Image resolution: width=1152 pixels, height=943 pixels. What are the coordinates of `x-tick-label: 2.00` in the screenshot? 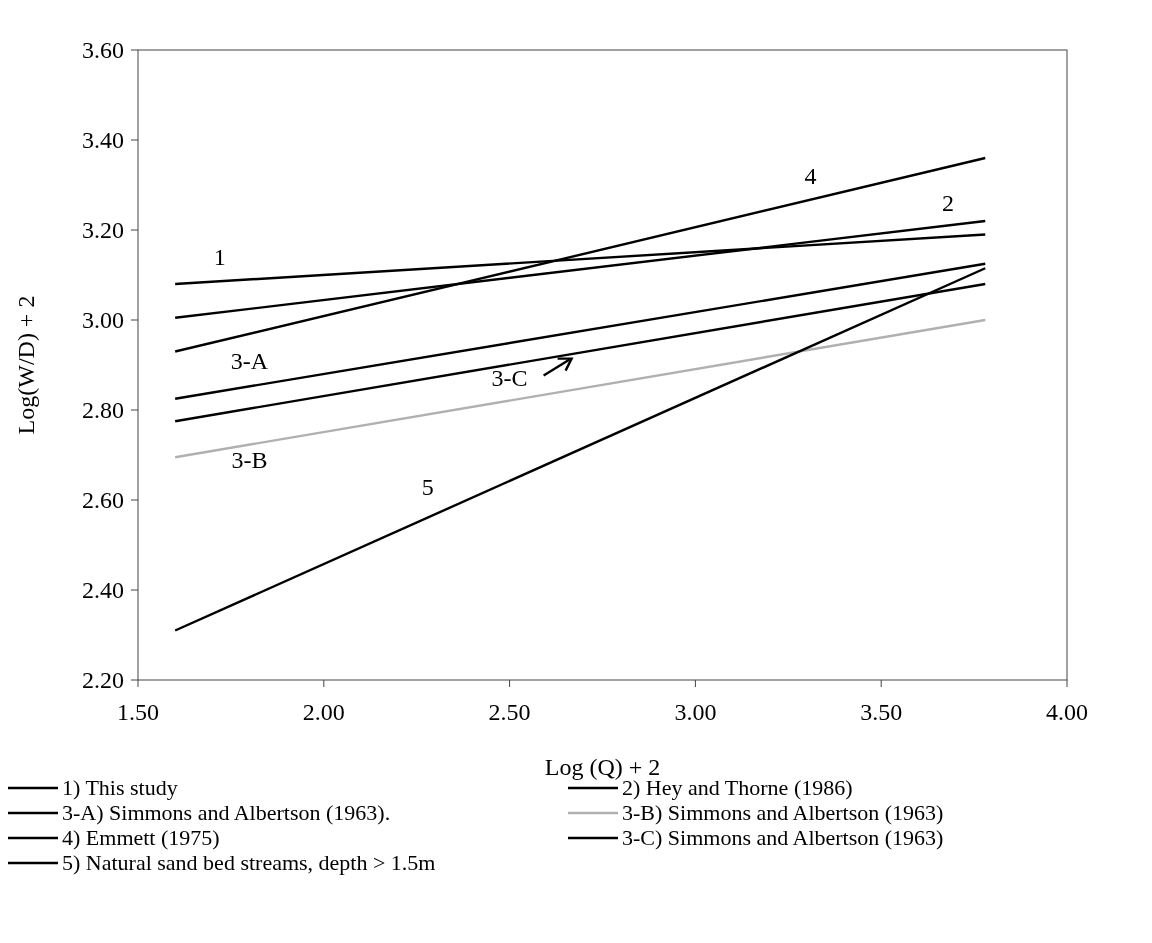 It's located at (323, 712).